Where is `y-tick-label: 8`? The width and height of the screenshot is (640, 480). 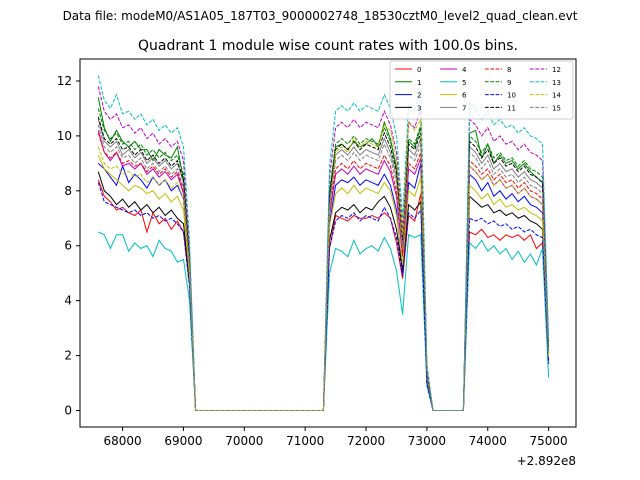 y-tick-label: 8 is located at coordinates (68, 191).